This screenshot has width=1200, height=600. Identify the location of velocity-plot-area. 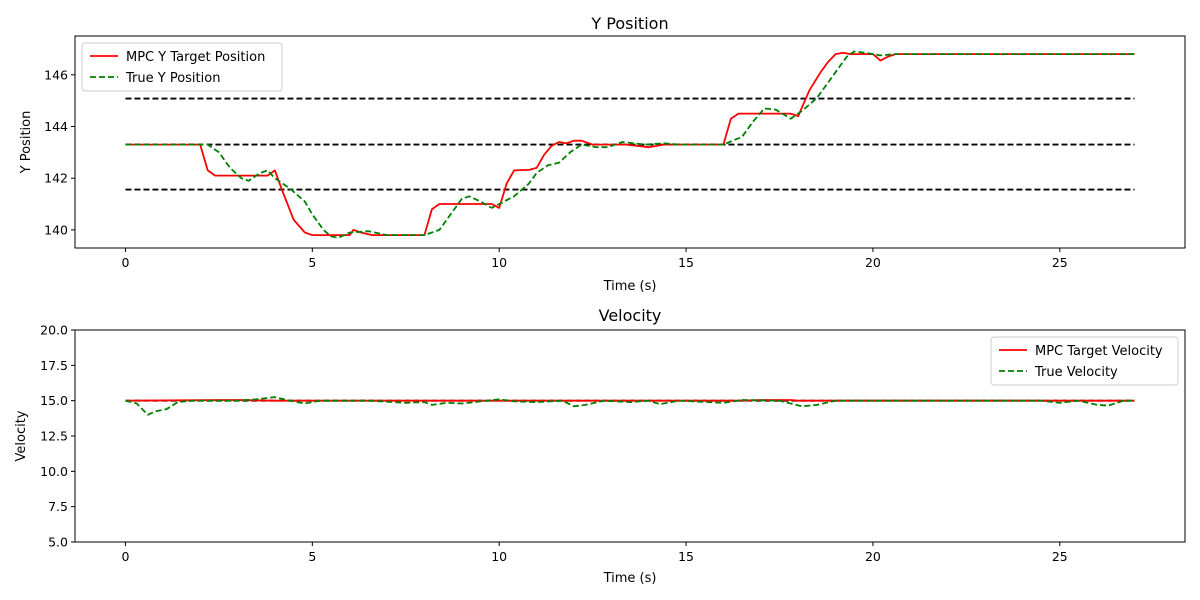
(630, 406).